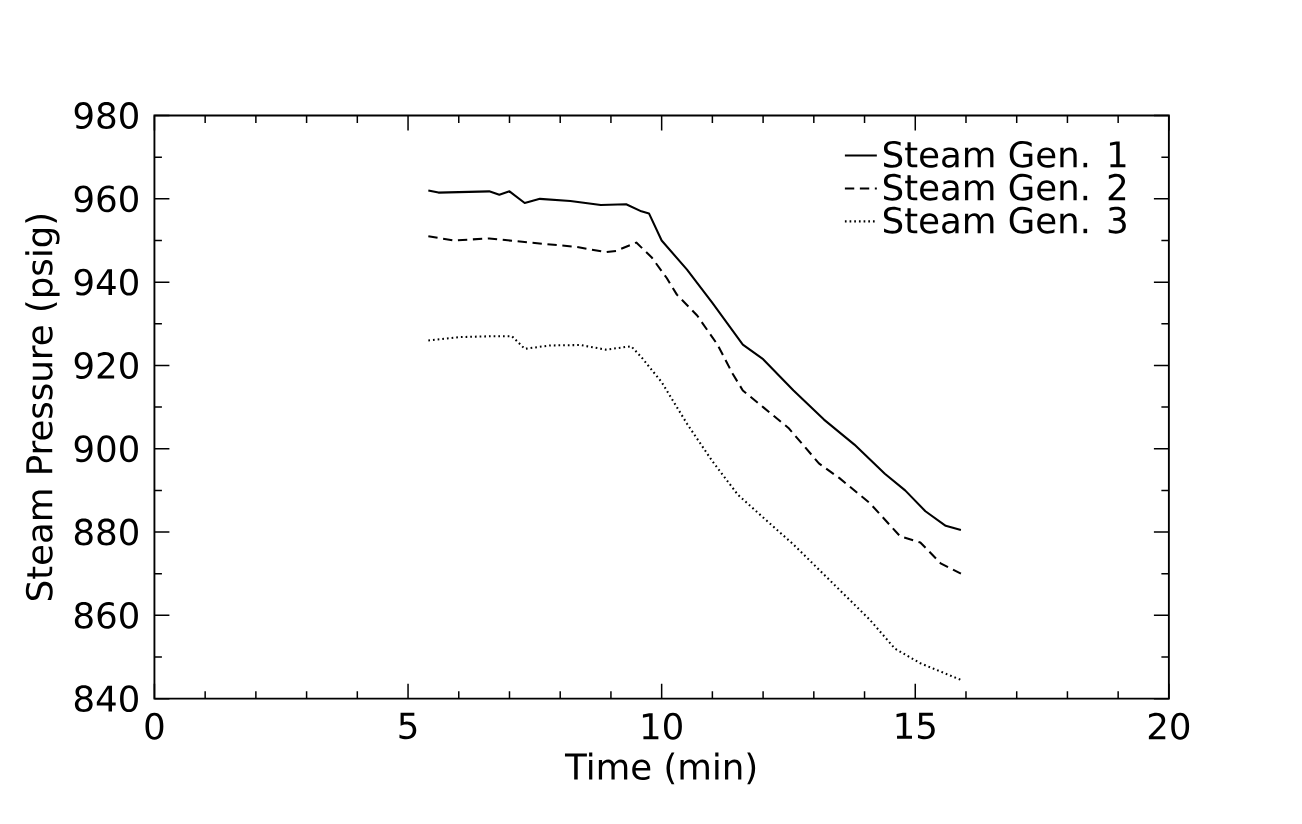 The height and width of the screenshot is (824, 1302). I want to click on x-tick-label: 20, so click(1169, 726).